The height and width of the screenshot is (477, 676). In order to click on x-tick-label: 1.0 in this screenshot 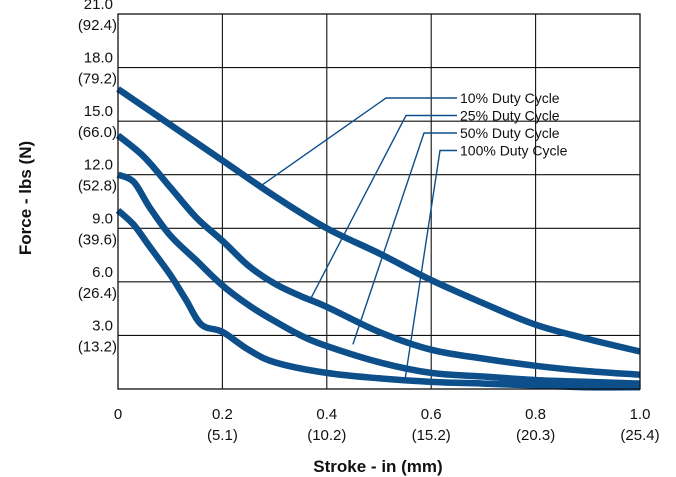, I will do `click(640, 414)`.